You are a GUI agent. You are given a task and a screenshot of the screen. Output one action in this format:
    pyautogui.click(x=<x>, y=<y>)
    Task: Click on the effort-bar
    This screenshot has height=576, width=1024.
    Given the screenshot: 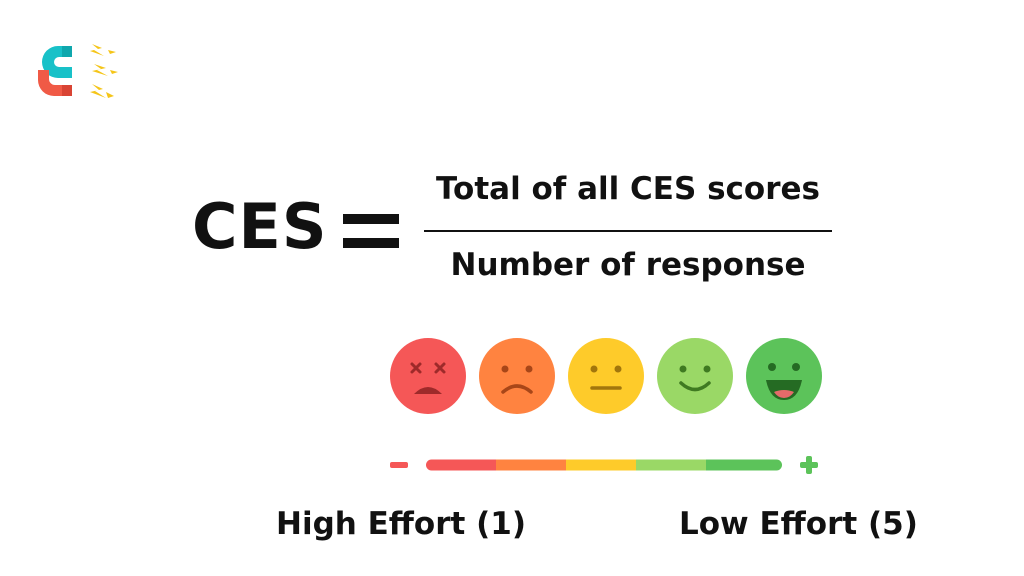 What is the action you would take?
    pyautogui.click(x=604, y=465)
    